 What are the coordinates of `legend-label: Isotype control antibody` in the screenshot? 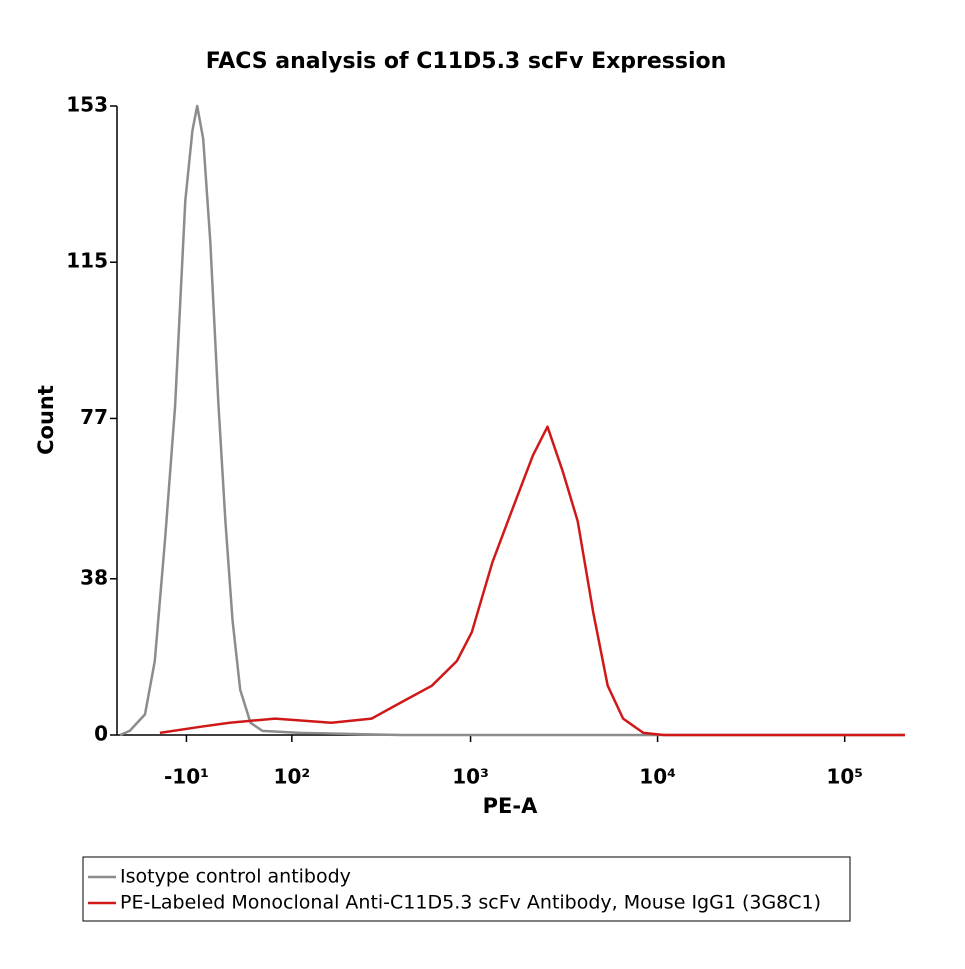 It's located at (235, 877).